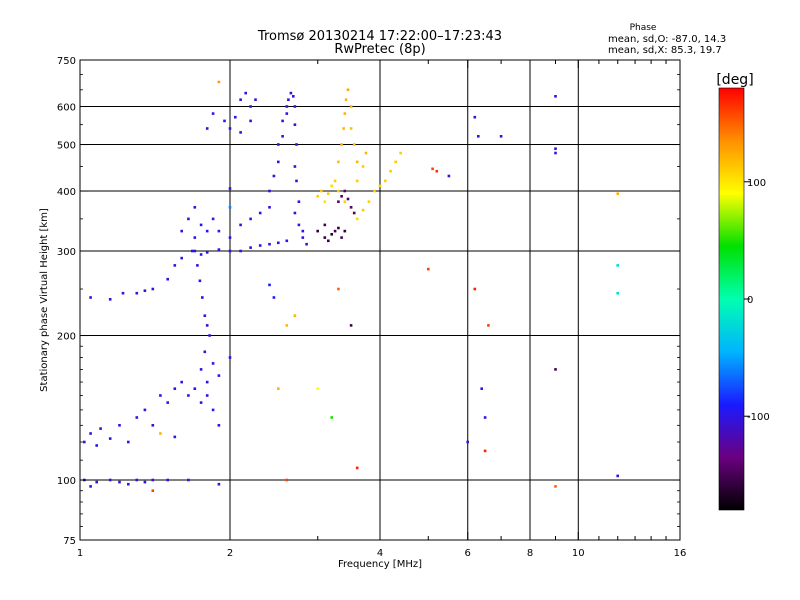  What do you see at coordinates (379, 49) in the screenshot?
I see `chart-subtitle: RwPretec (8p)` at bounding box center [379, 49].